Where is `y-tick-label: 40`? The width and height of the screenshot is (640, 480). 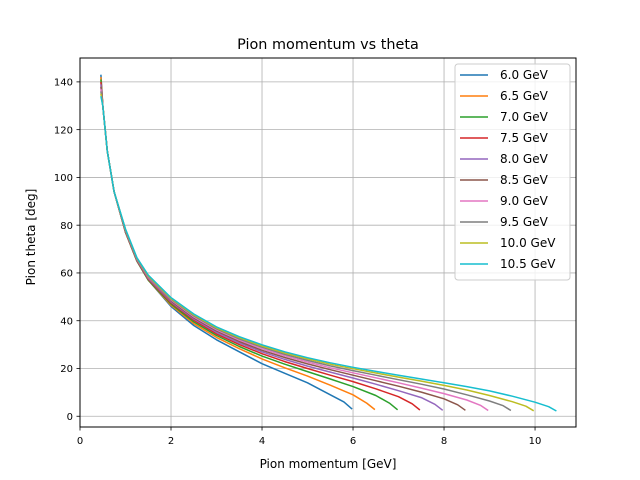 y-tick-label: 40 is located at coordinates (66, 321).